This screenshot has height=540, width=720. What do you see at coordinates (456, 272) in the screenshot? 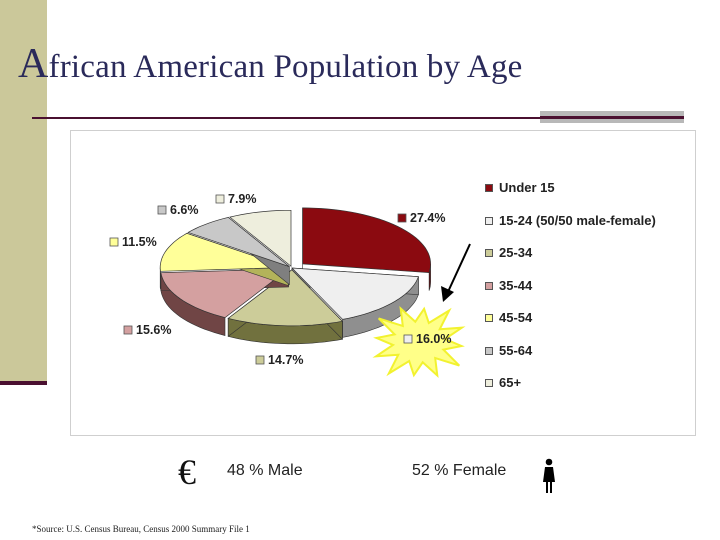
I see `arrow-icon` at bounding box center [456, 272].